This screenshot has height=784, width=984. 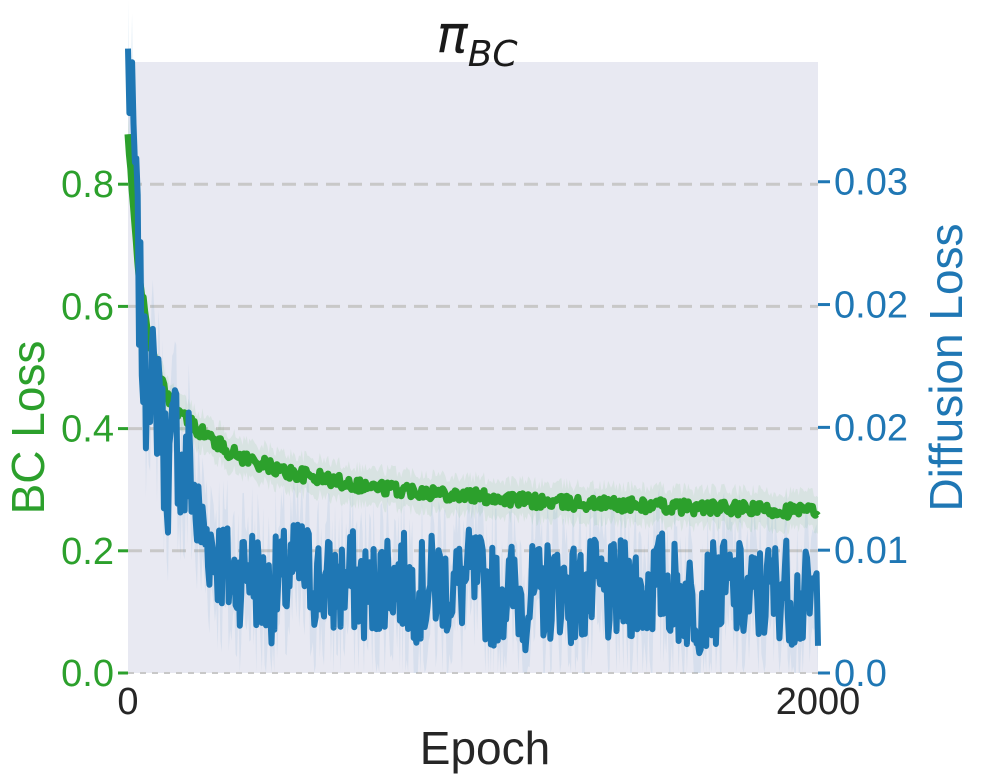 I want to click on left-tick-label: 0.0, so click(x=87, y=674).